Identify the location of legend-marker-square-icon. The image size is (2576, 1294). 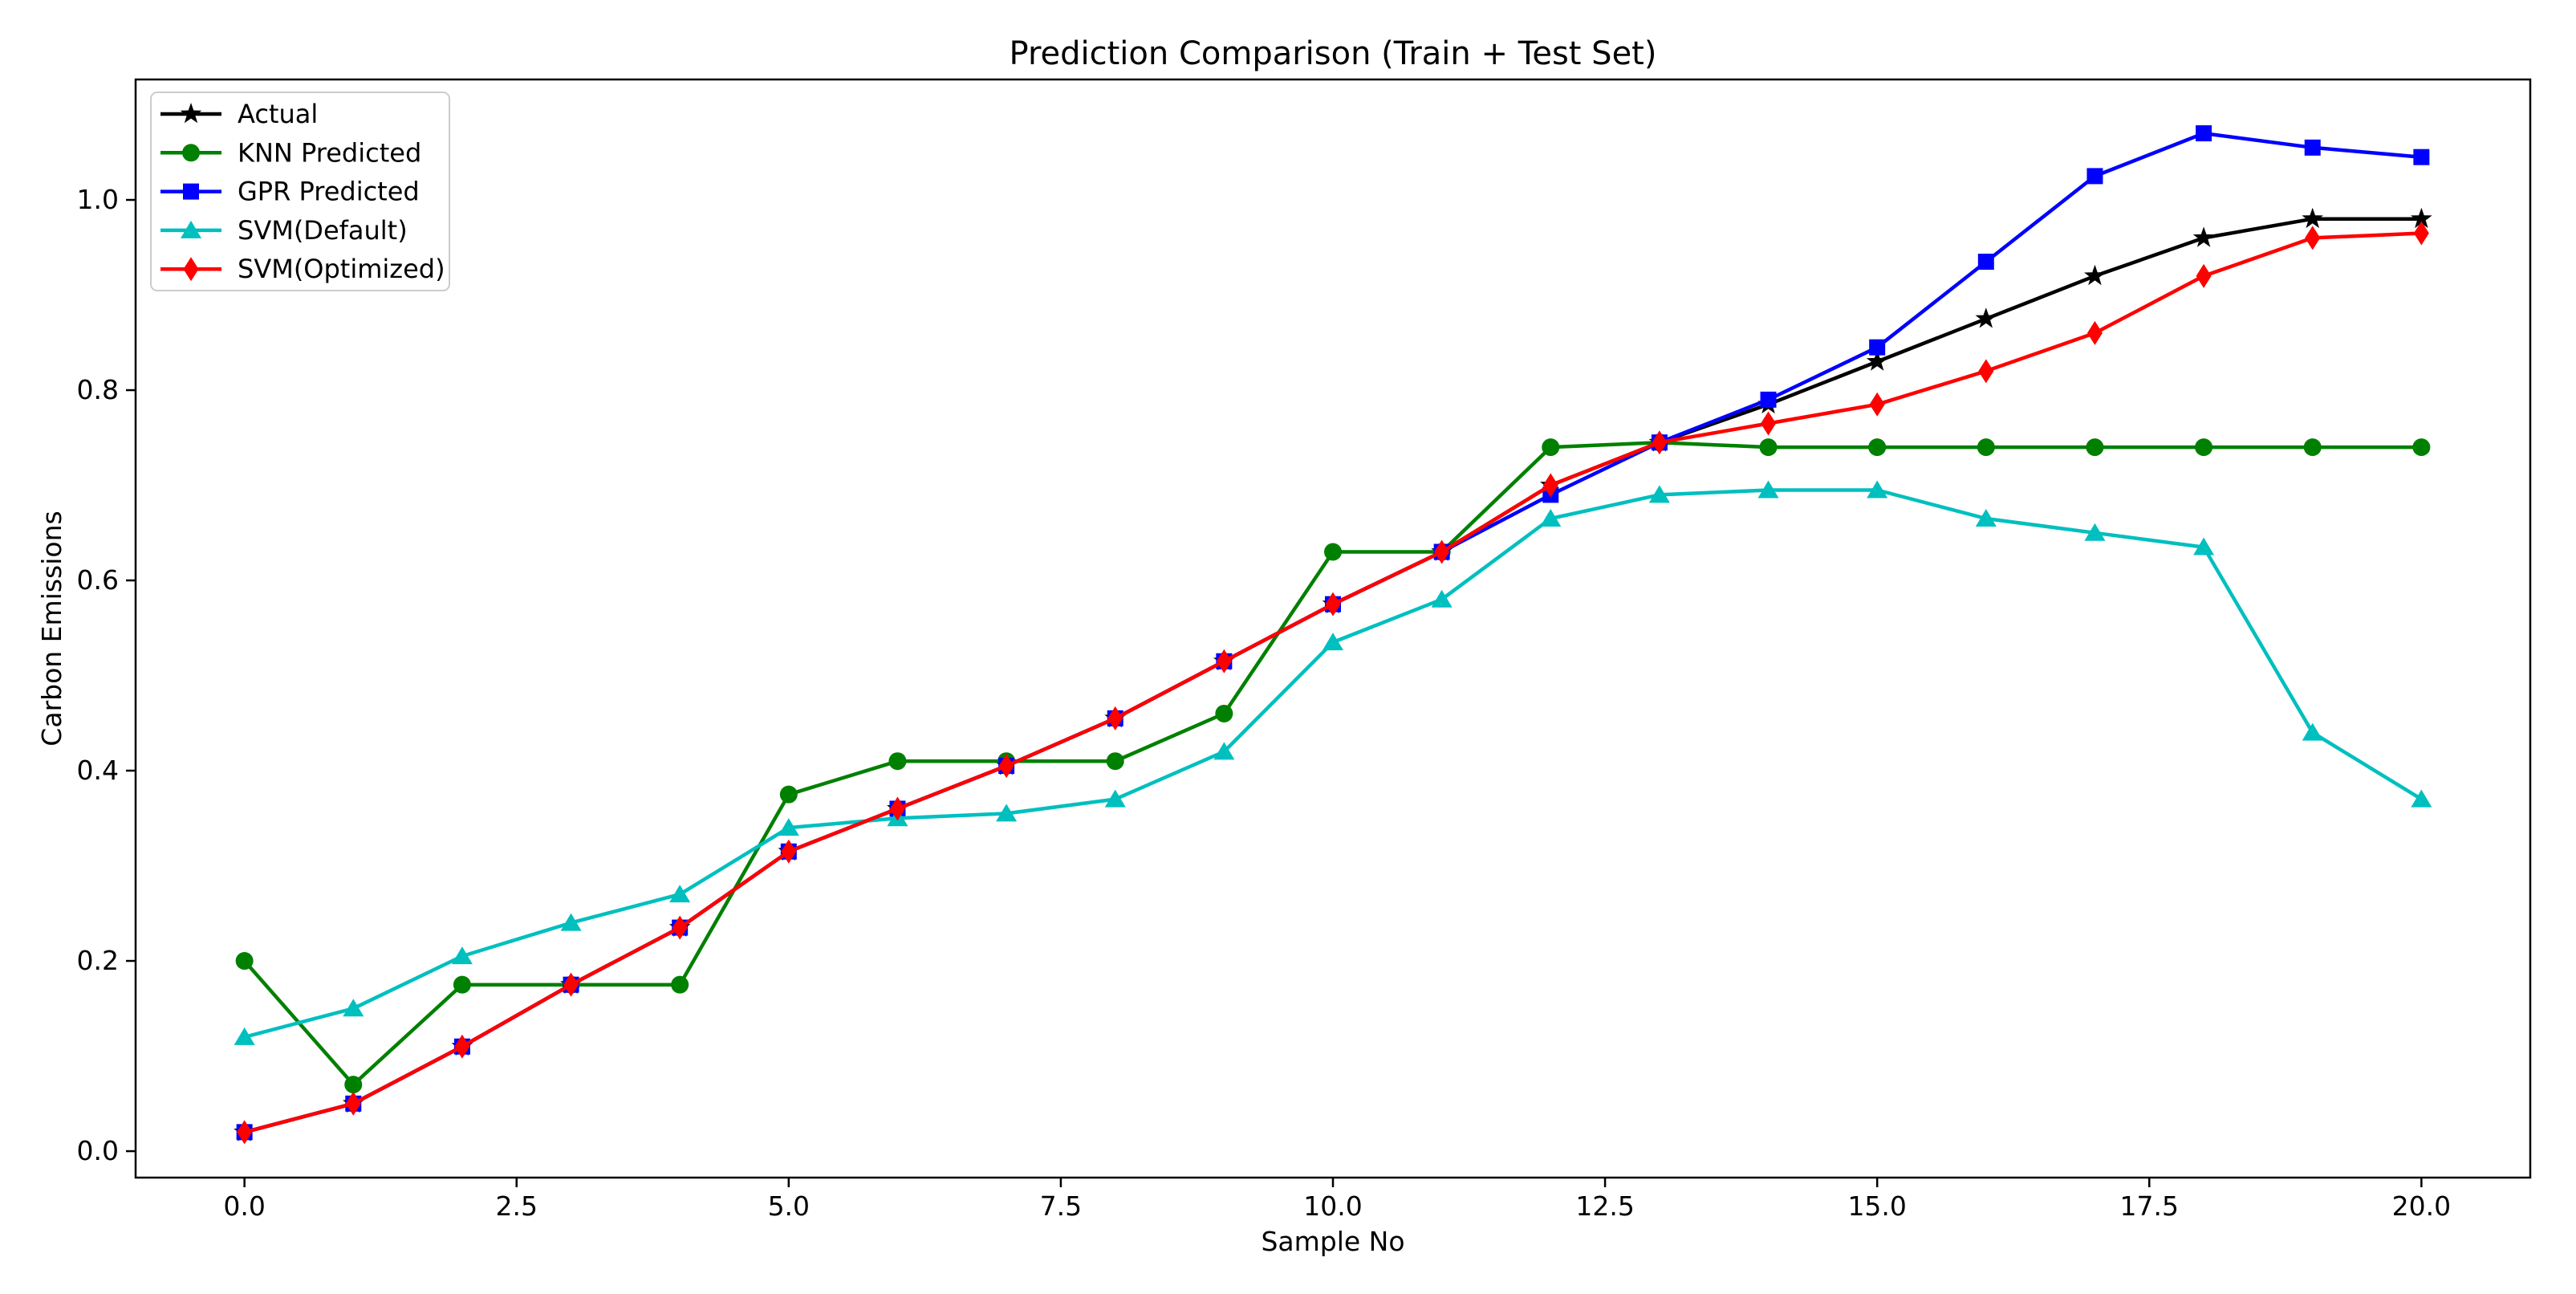
(191, 191).